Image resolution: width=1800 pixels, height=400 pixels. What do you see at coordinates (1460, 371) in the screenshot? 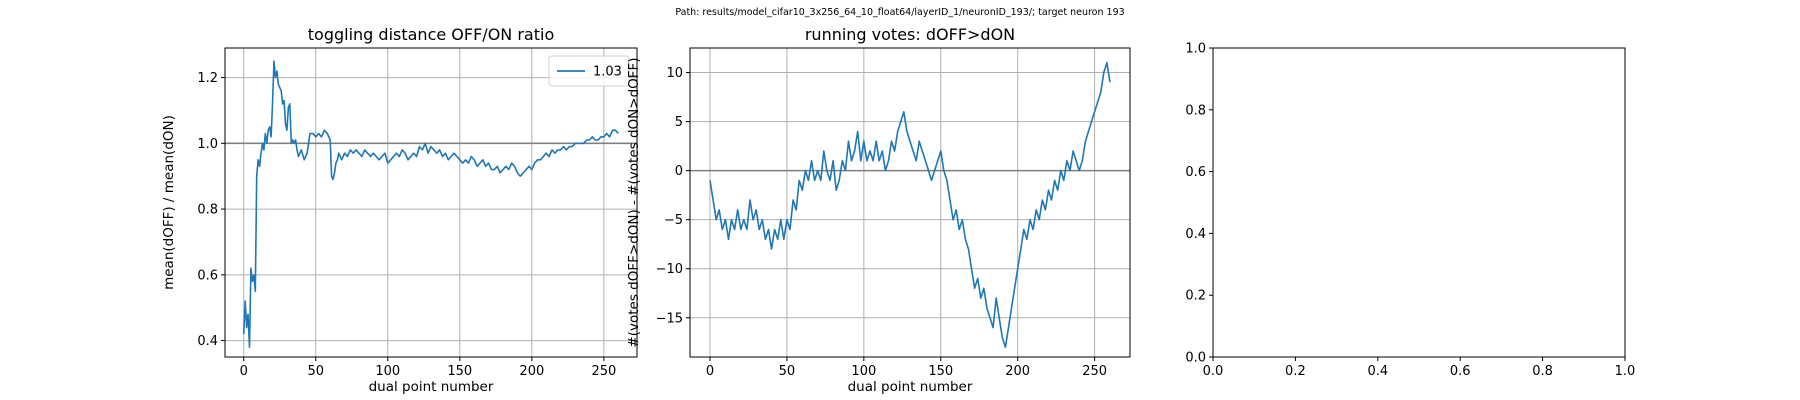
I see `x-tick-label: 0.6` at bounding box center [1460, 371].